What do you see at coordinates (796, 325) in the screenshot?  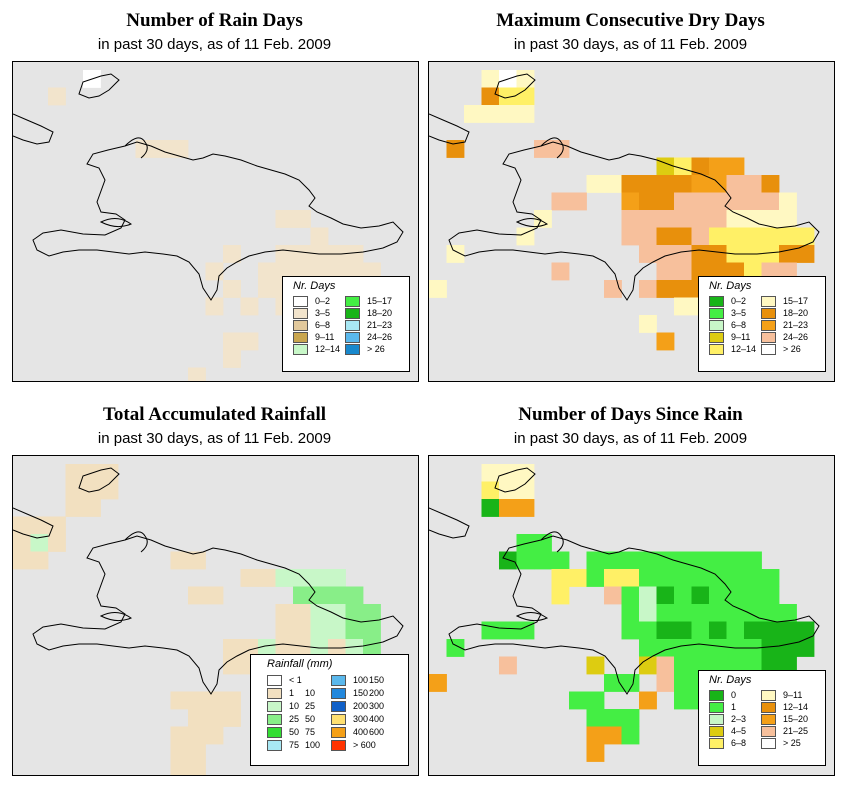 I see `legend-label: 21–23` at bounding box center [796, 325].